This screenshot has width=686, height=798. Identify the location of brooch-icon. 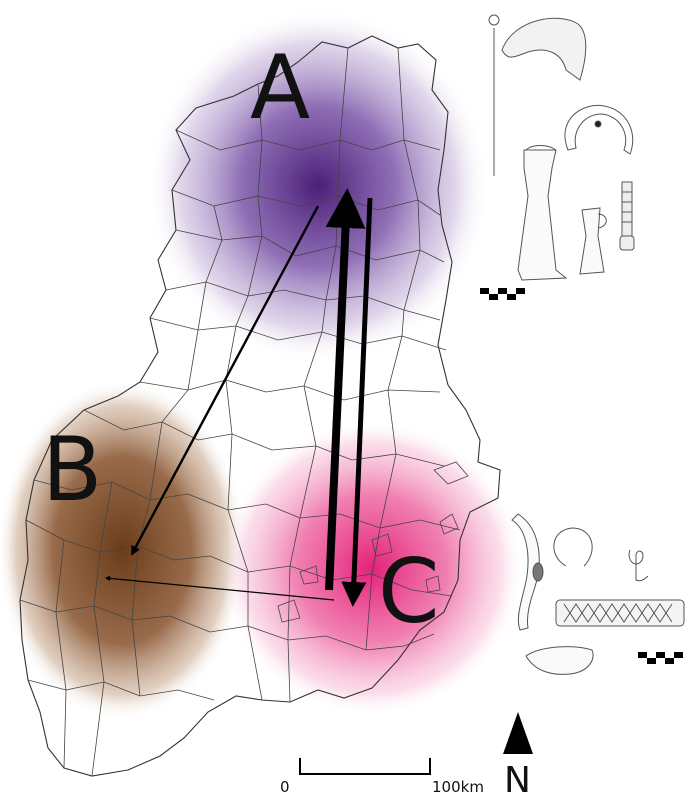
(527, 572).